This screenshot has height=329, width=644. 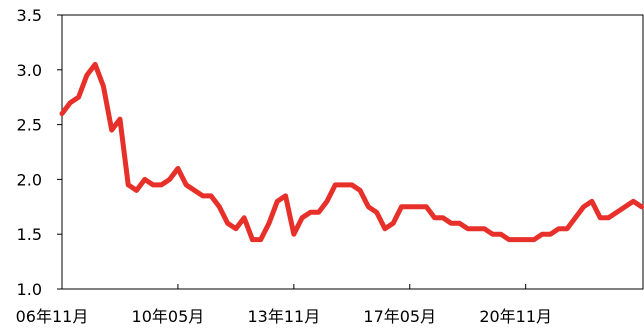 I want to click on x-tick-label: 20年11月, so click(x=515, y=316).